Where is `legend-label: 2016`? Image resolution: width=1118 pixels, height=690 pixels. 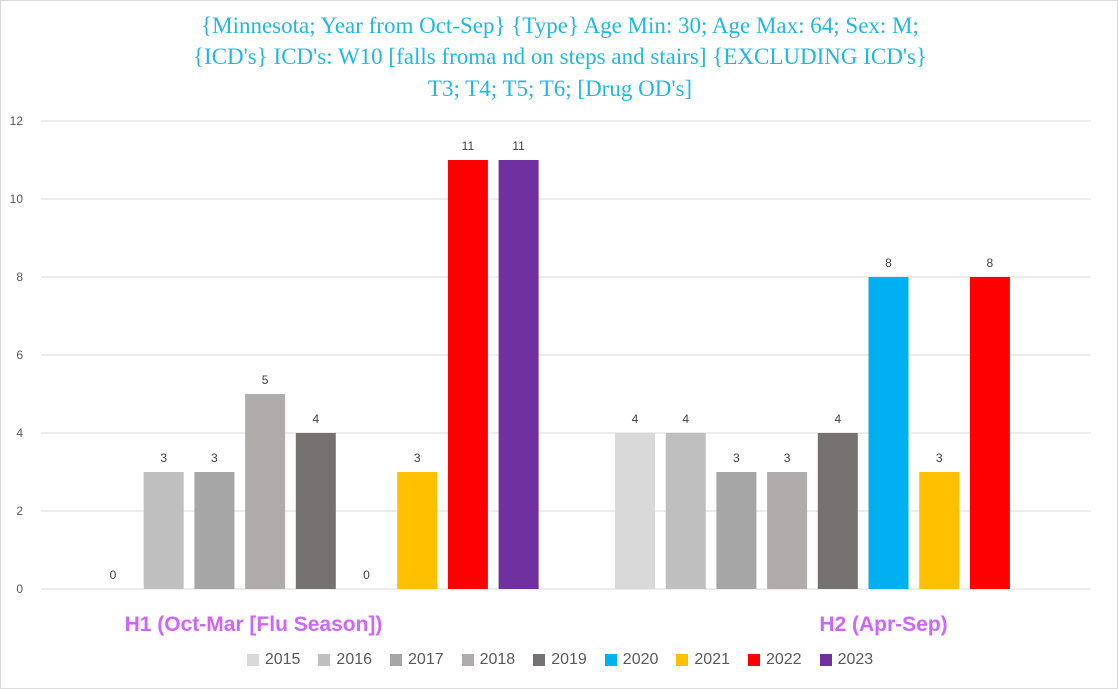 legend-label: 2016 is located at coordinates (354, 659).